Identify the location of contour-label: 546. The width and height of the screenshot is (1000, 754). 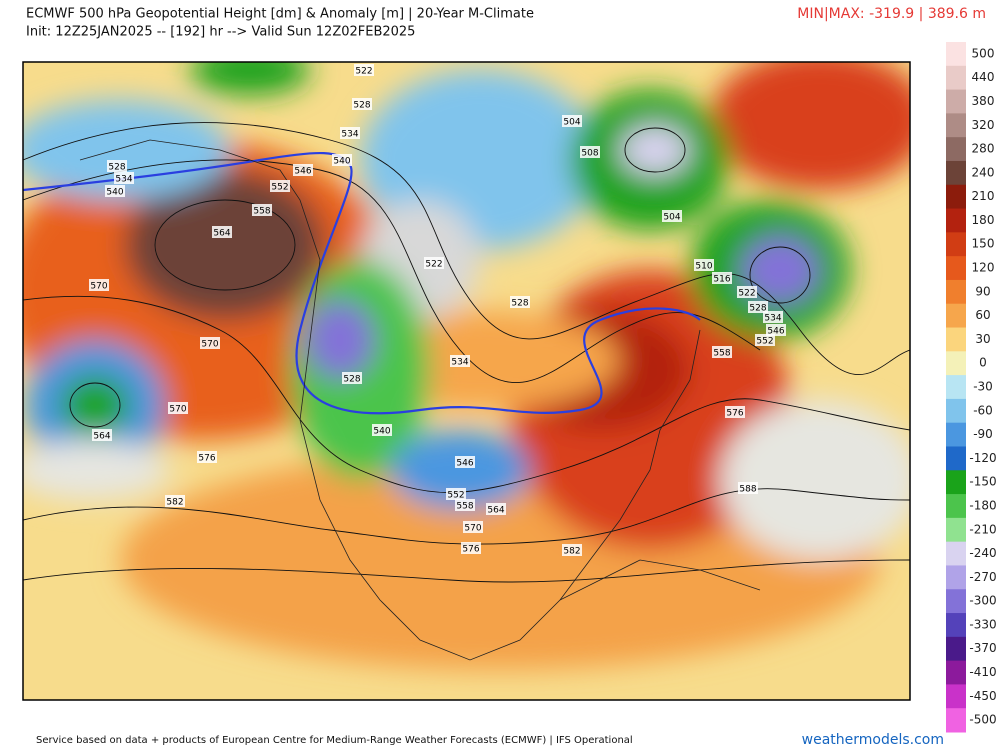
(302, 172).